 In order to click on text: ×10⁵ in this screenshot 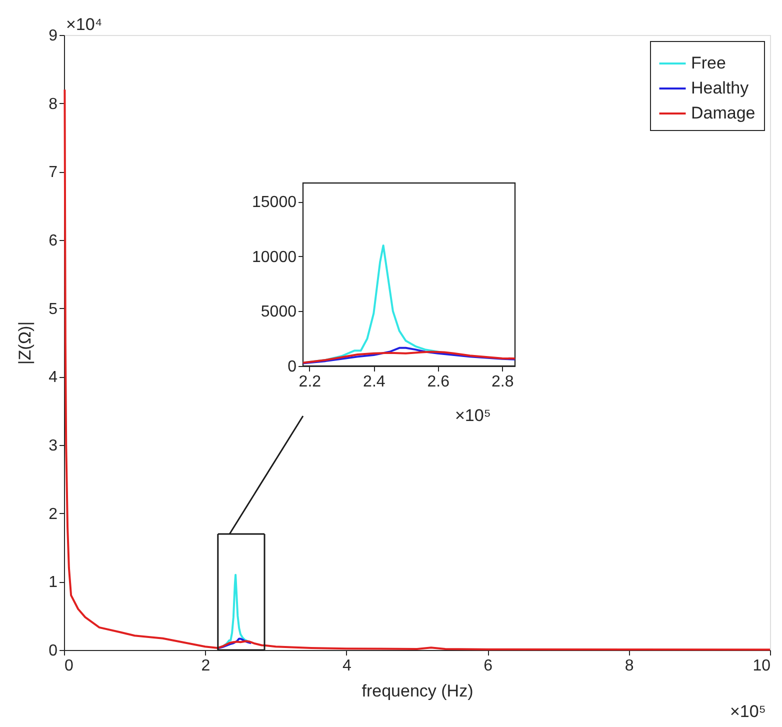, I will do `click(748, 711)`.